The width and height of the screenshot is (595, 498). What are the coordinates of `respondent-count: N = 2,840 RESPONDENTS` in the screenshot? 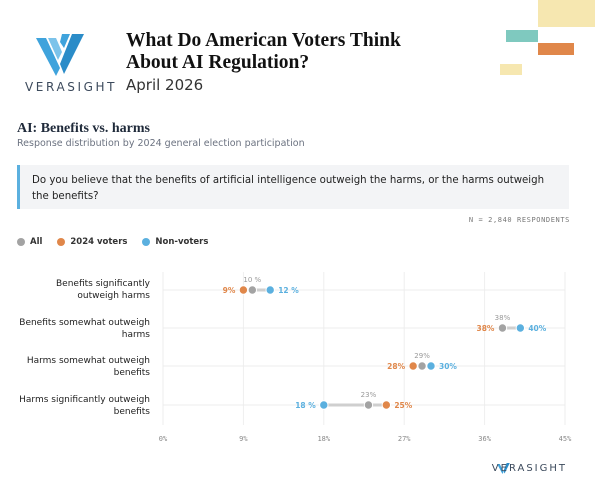 It's located at (519, 220).